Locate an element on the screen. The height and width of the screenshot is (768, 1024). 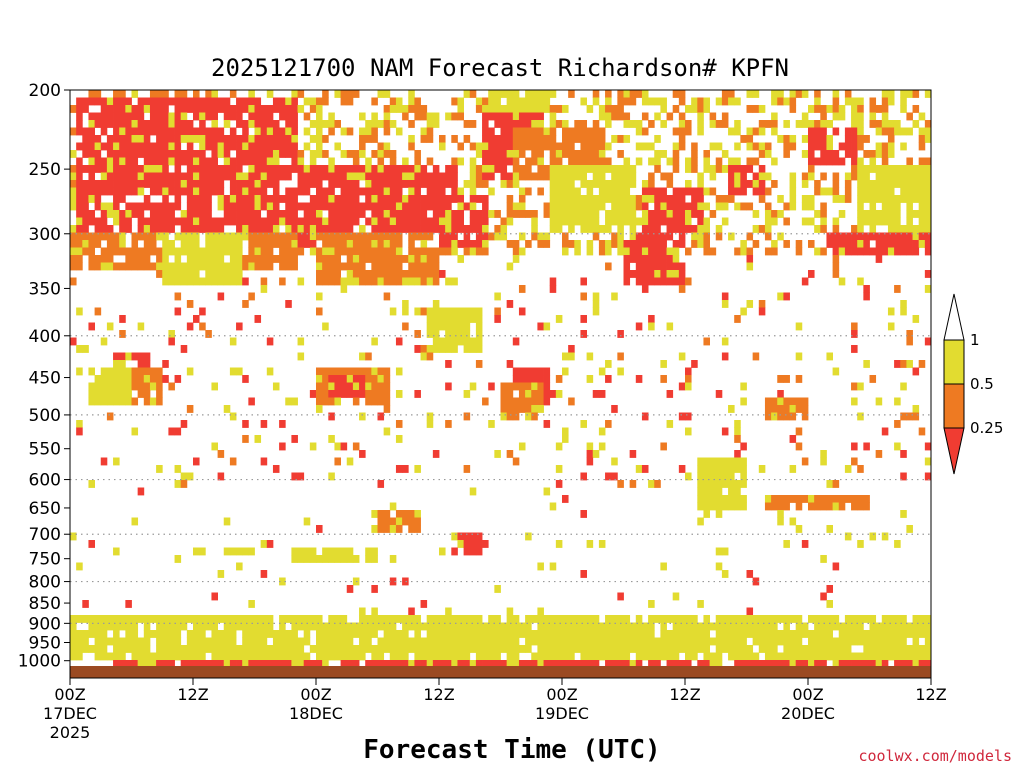
y-tick-label: 500 is located at coordinates (45, 416).